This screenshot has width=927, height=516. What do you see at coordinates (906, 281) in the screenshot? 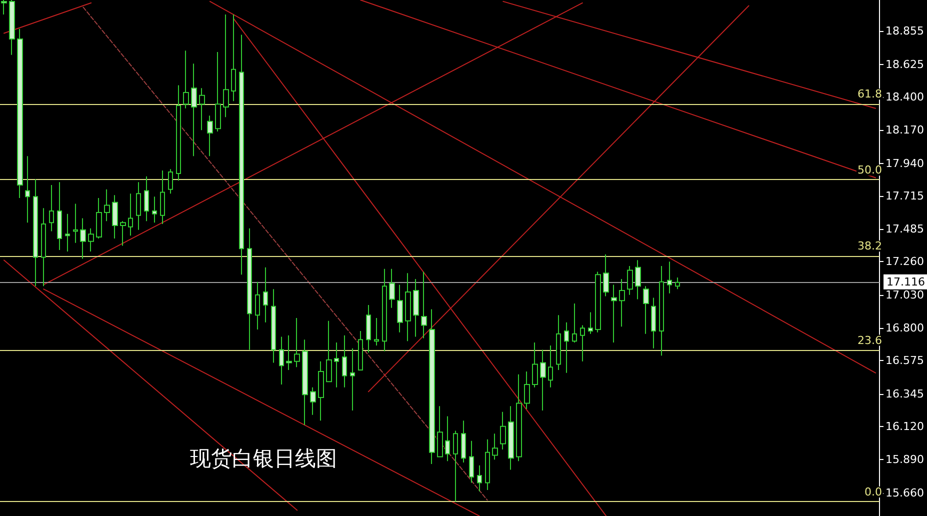
I see `ref-line-label: 17.116` at bounding box center [906, 281].